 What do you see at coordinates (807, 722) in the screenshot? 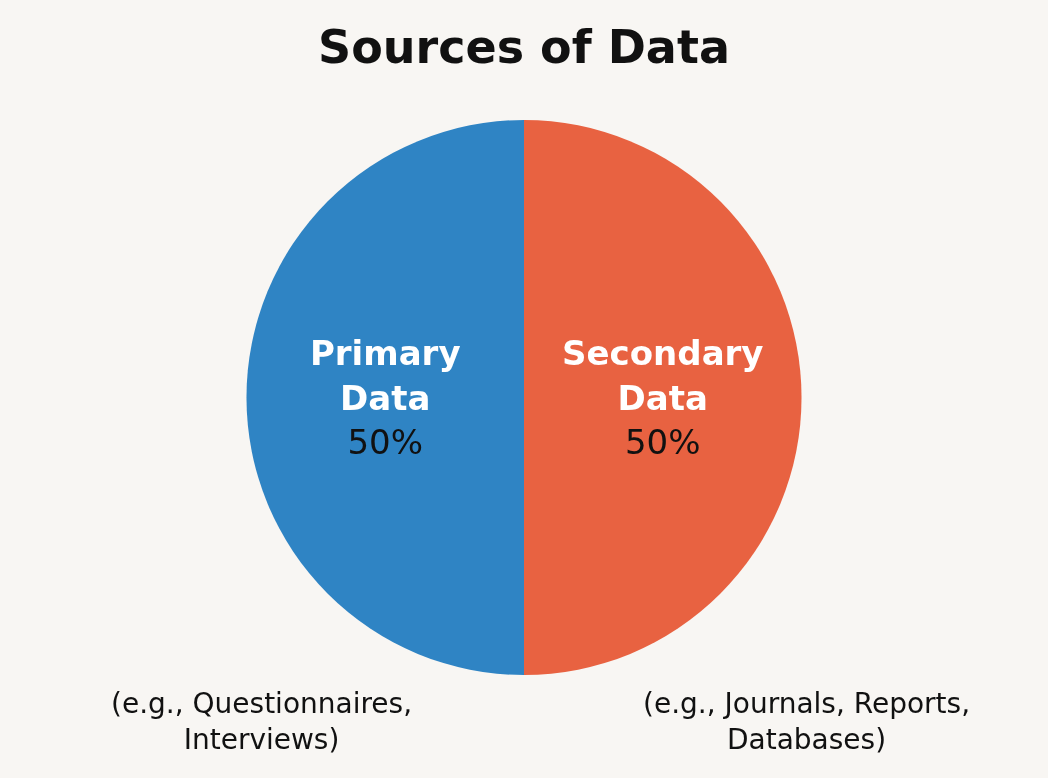
I see `text: (e.g., Journals, Reports, Databases)` at bounding box center [807, 722].